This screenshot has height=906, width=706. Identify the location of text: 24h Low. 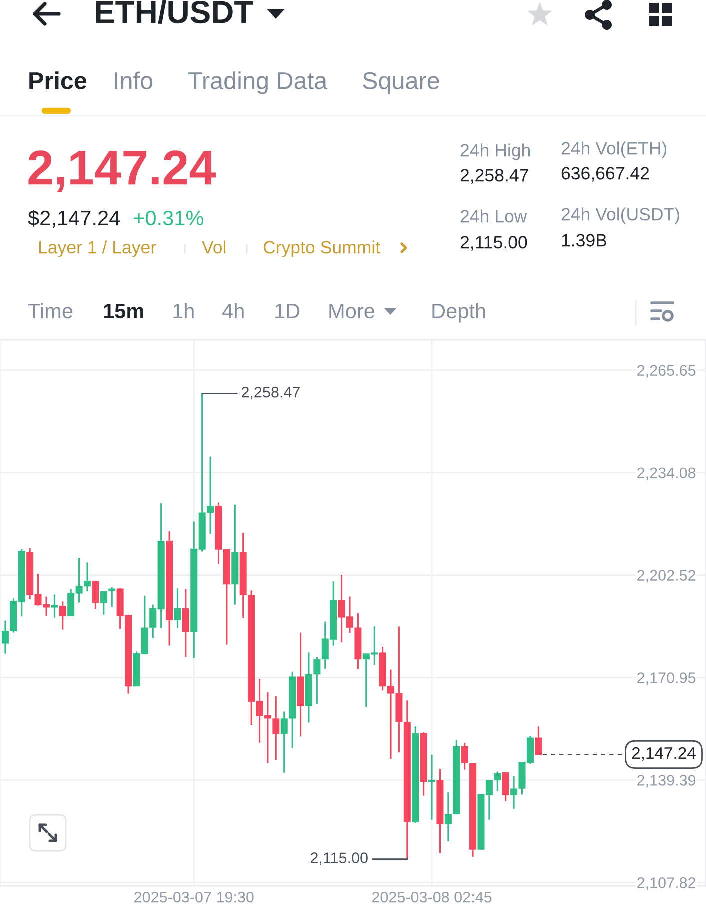
(494, 216).